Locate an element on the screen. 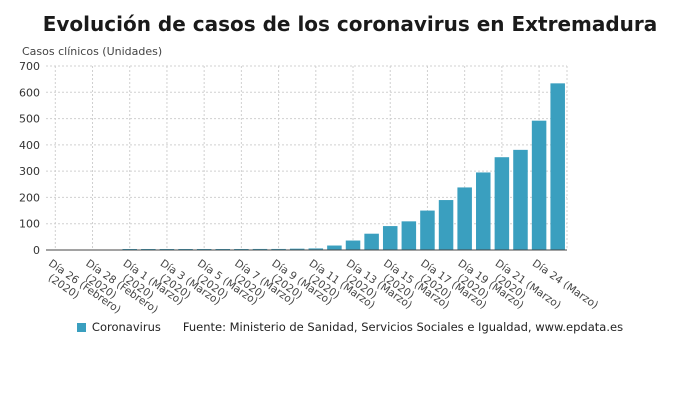 The width and height of the screenshot is (700, 411). y-tick-label: 200 is located at coordinates (29, 197).